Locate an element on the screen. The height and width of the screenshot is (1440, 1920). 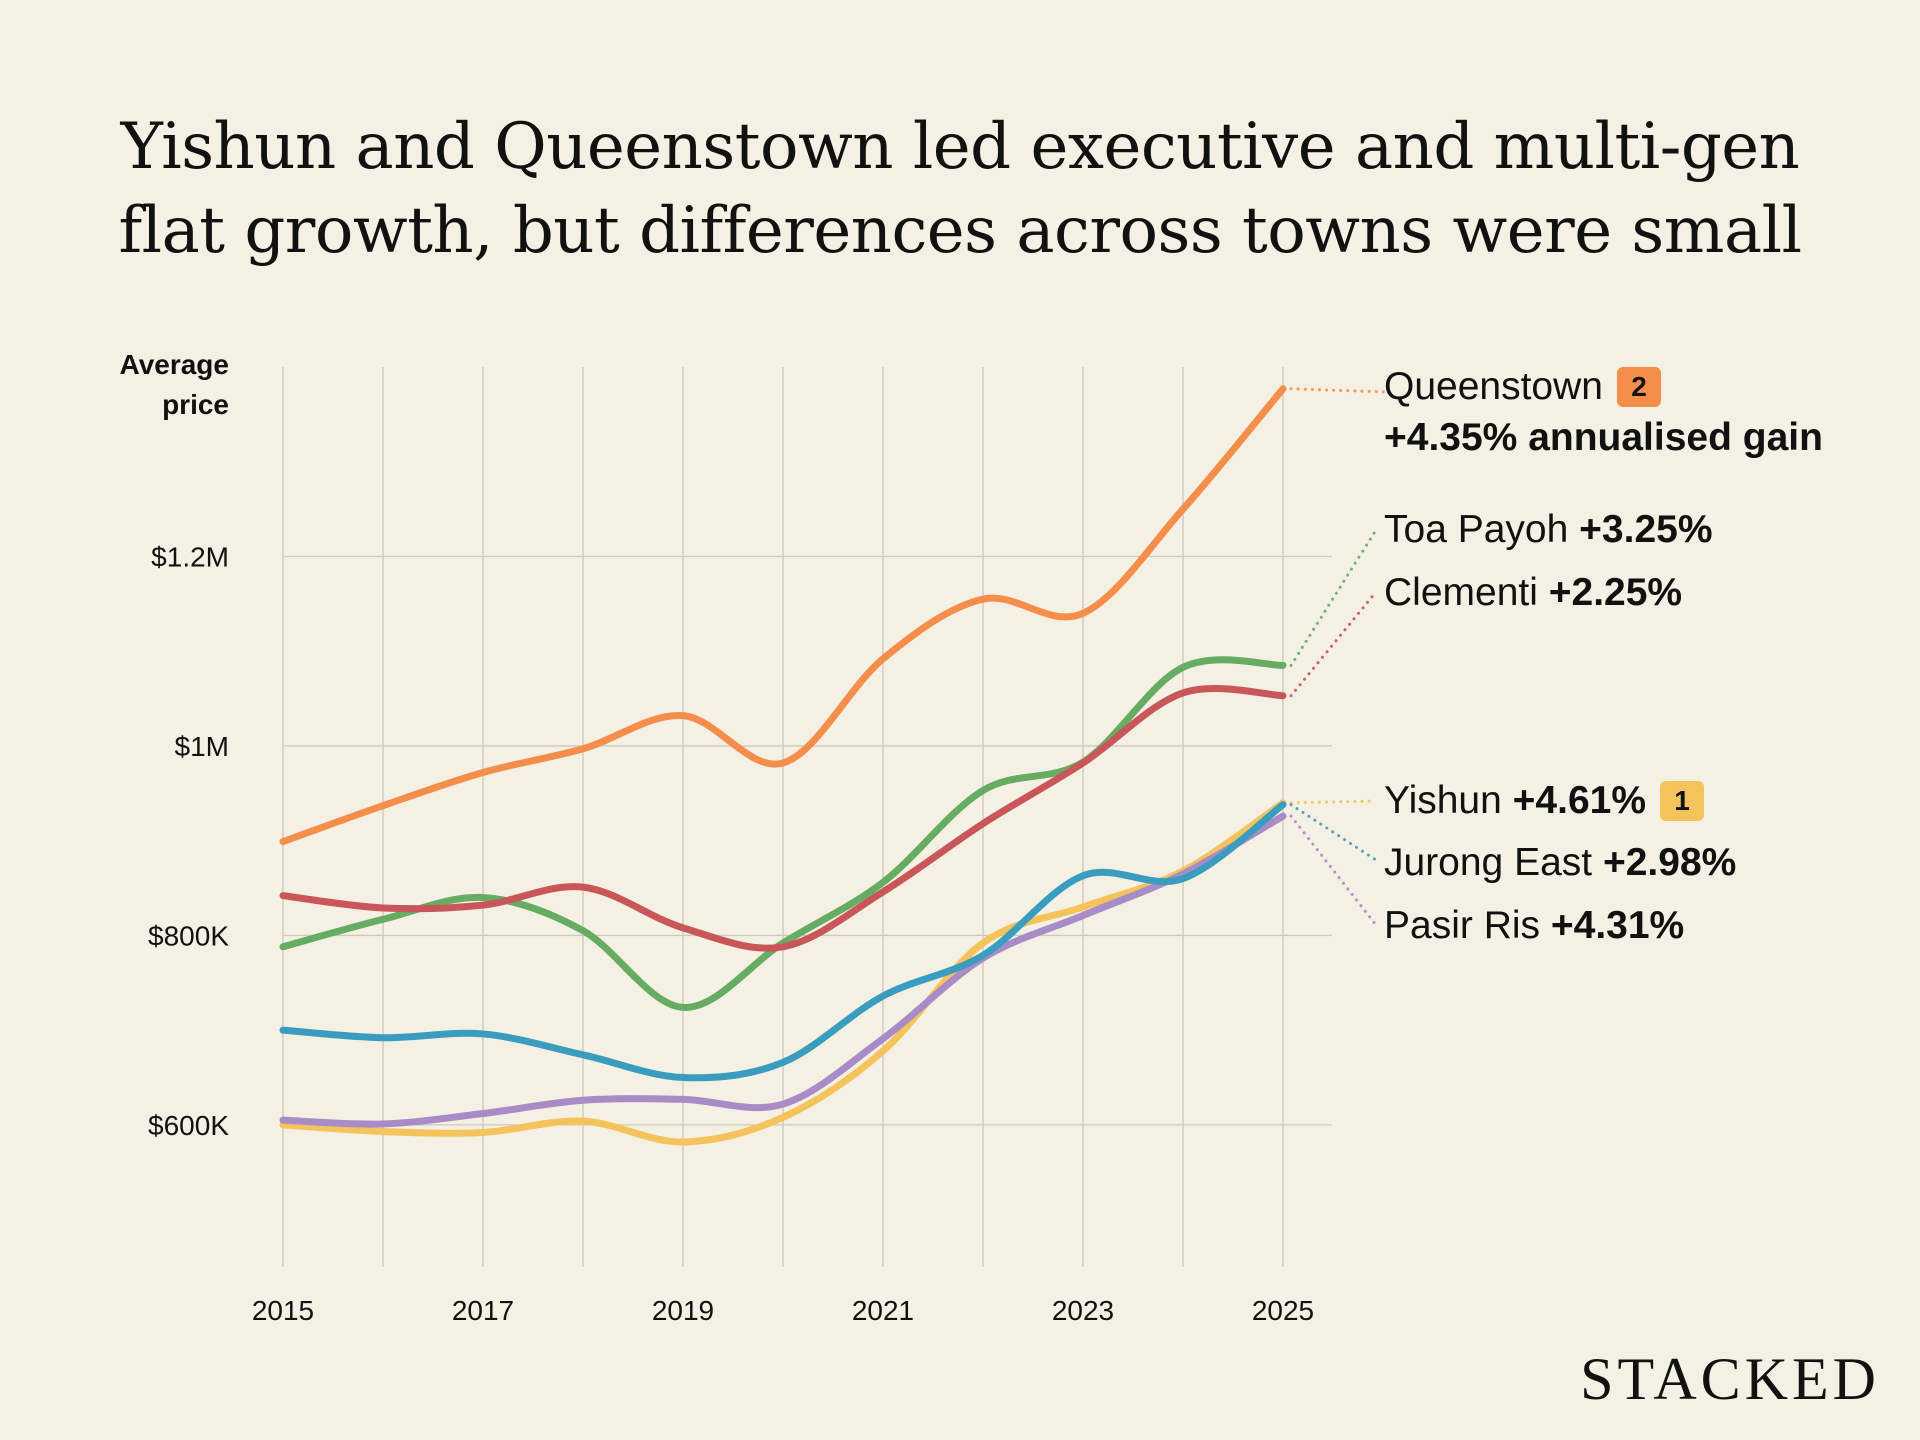
series-line-clementi is located at coordinates (783, 818).